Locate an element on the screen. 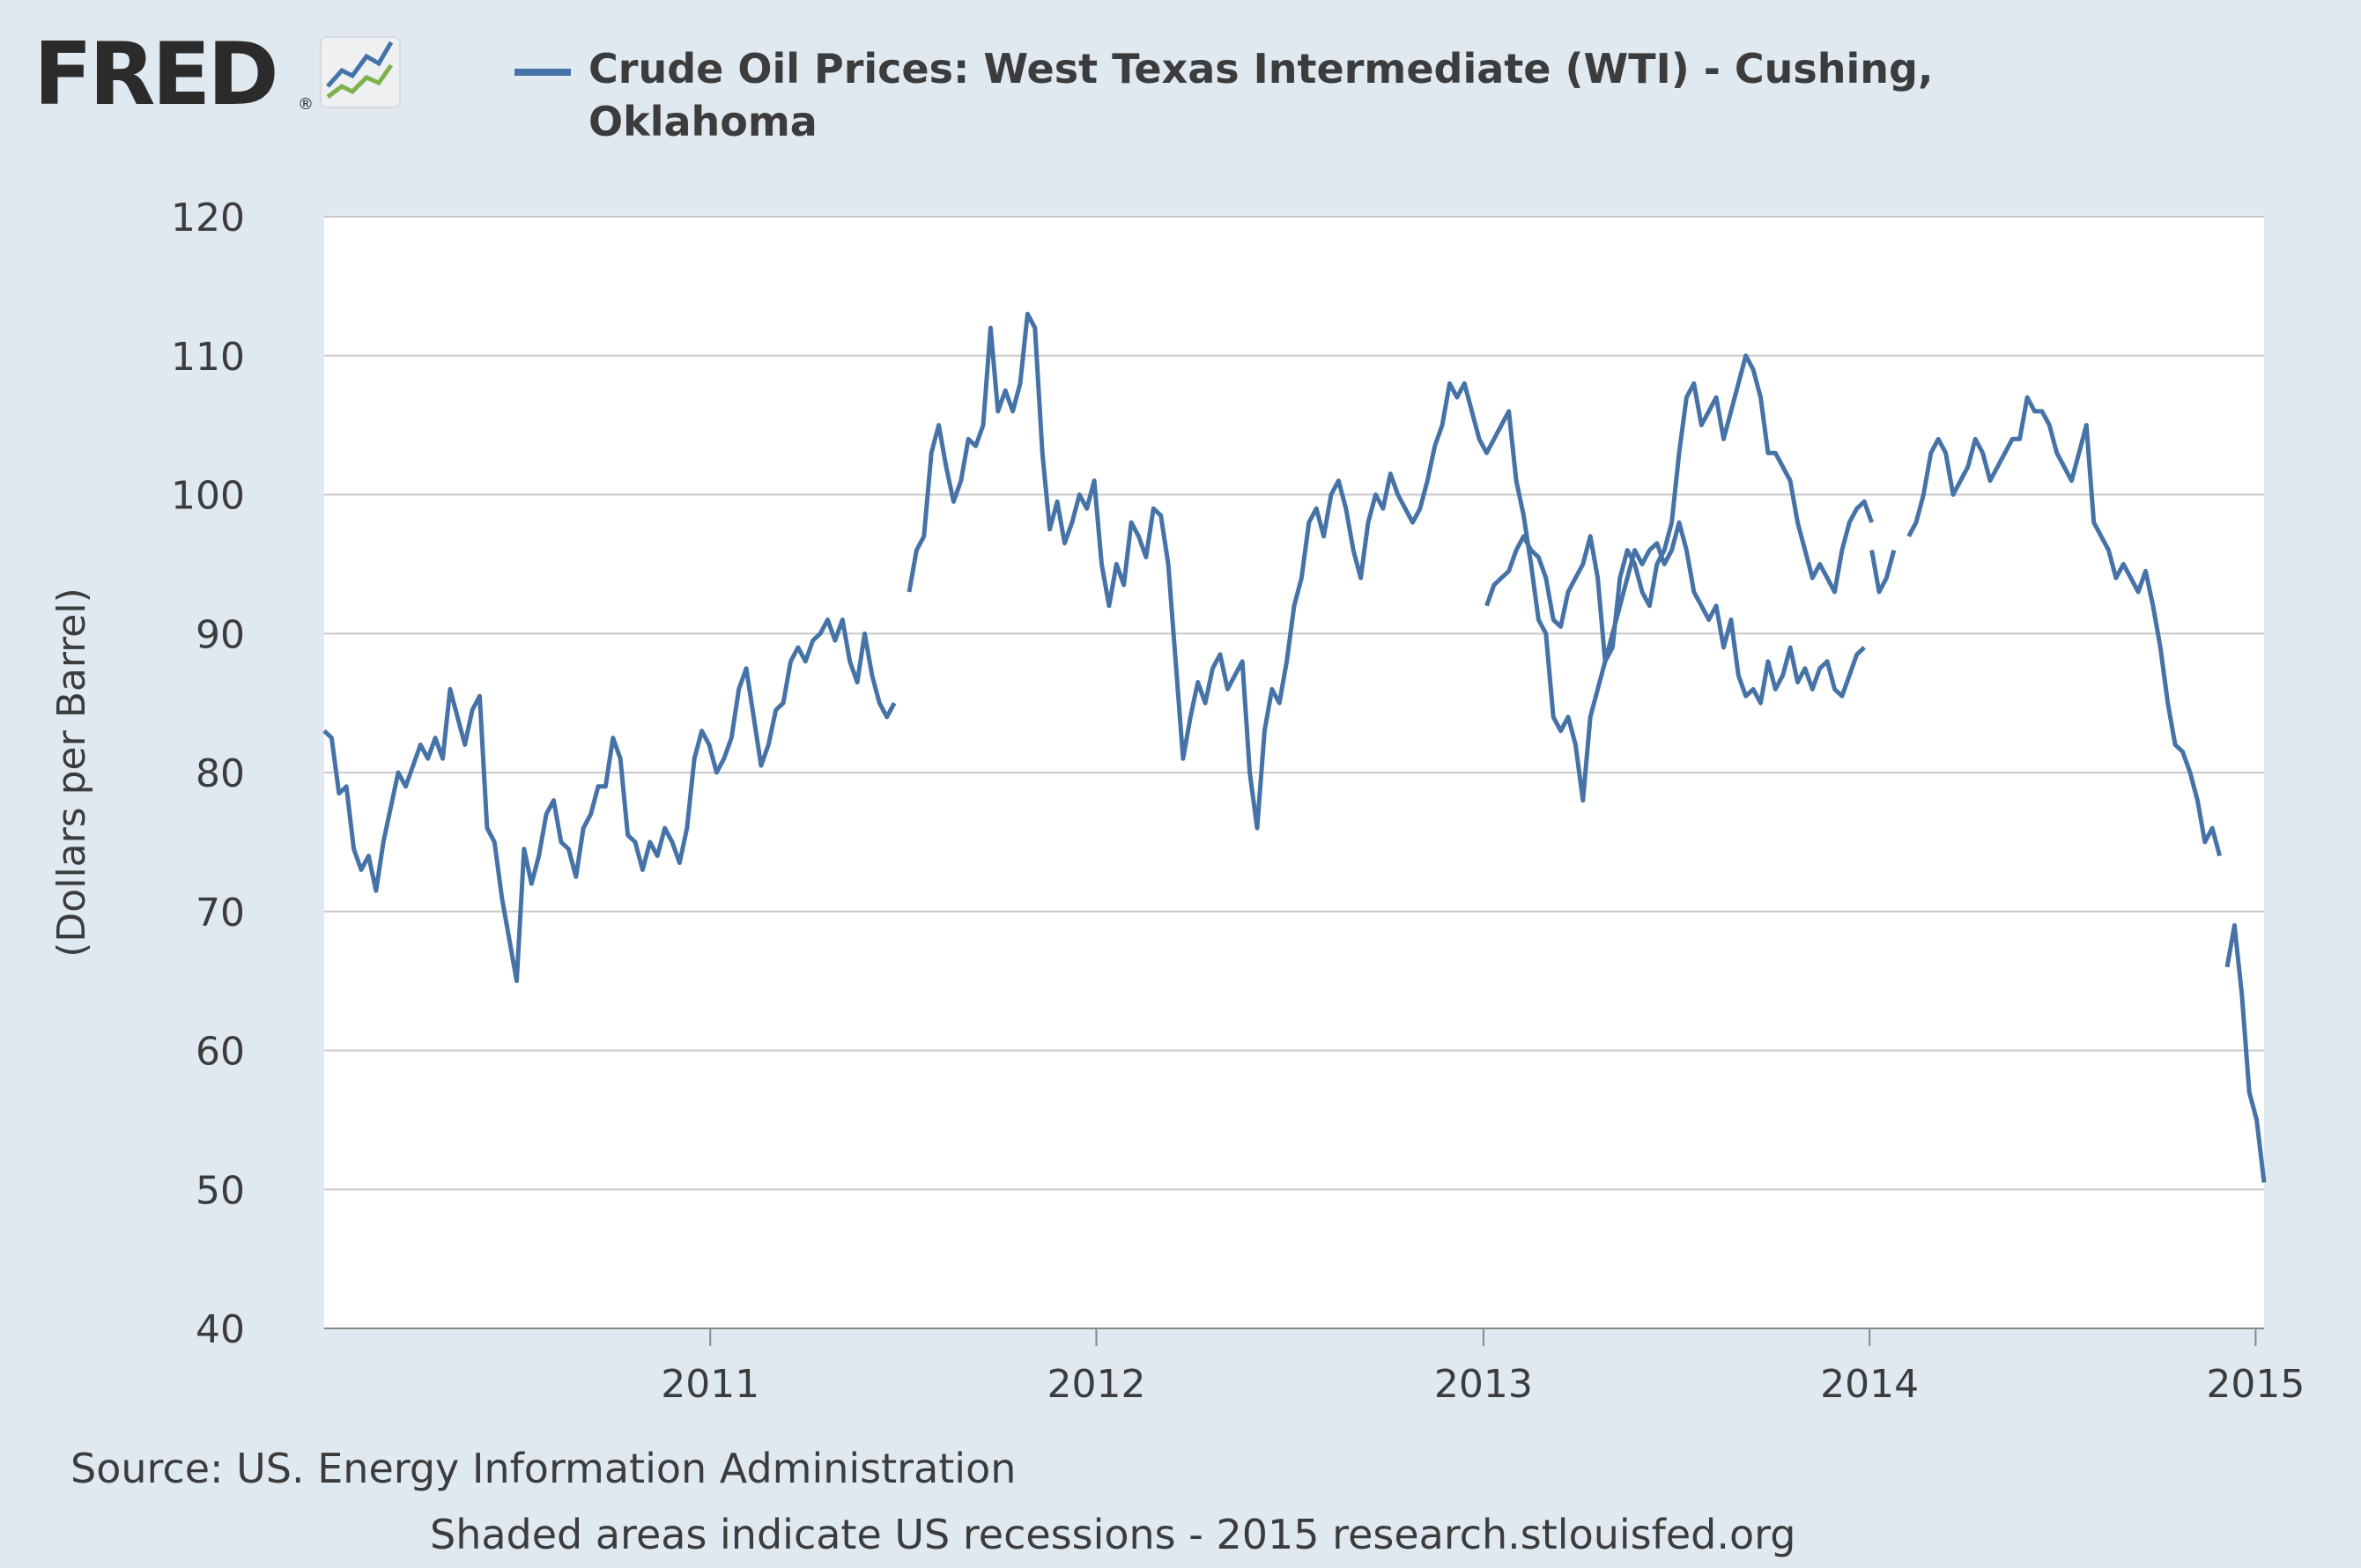 The image size is (2361, 1568). fred-logo-text: FRED is located at coordinates (154, 74).